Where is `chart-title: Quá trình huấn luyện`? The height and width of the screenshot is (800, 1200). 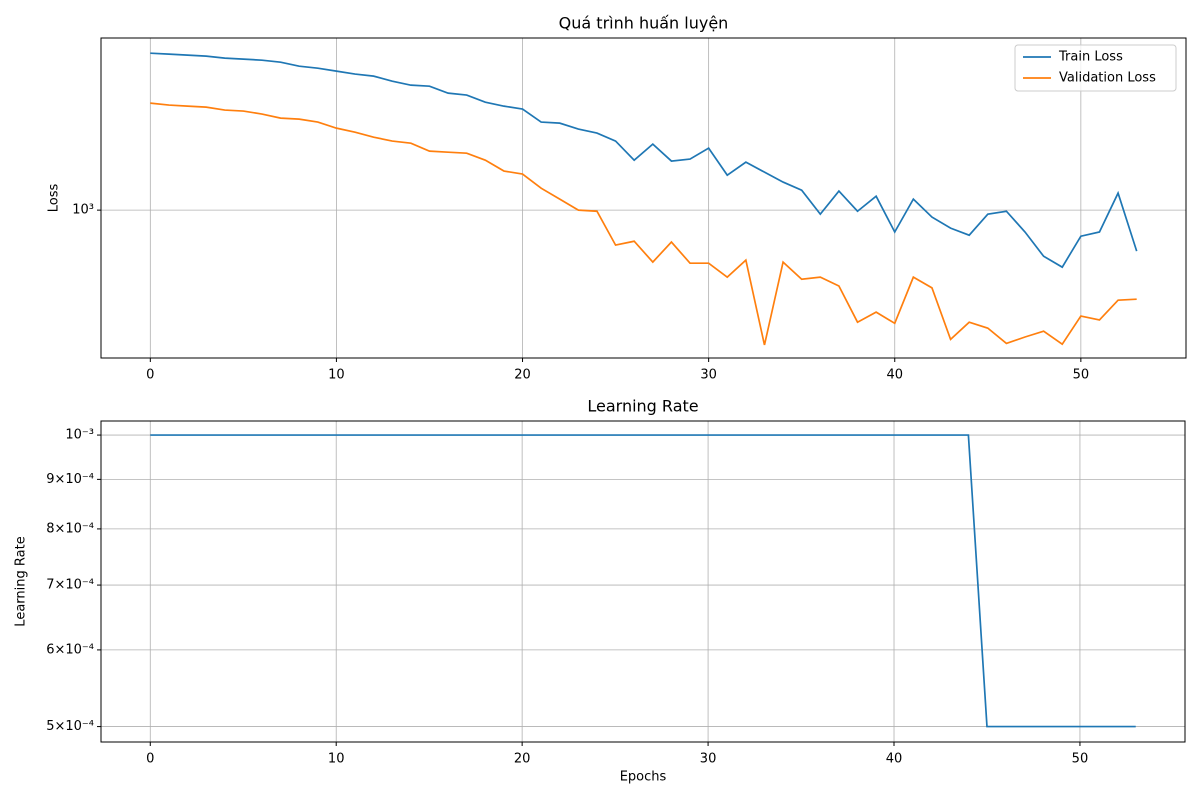 chart-title: Quá trình huấn luyện is located at coordinates (644, 23).